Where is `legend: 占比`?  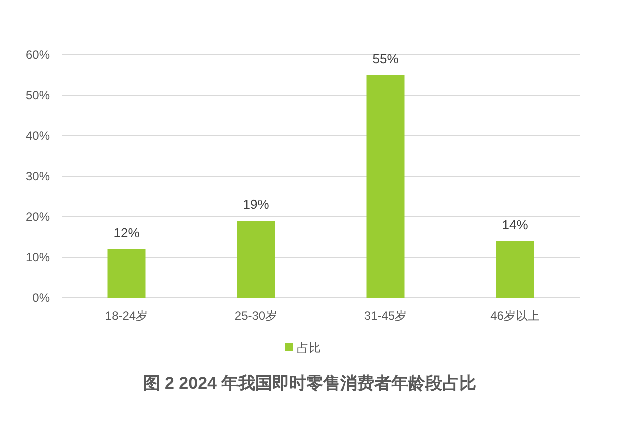 legend: 占比 is located at coordinates (303, 348).